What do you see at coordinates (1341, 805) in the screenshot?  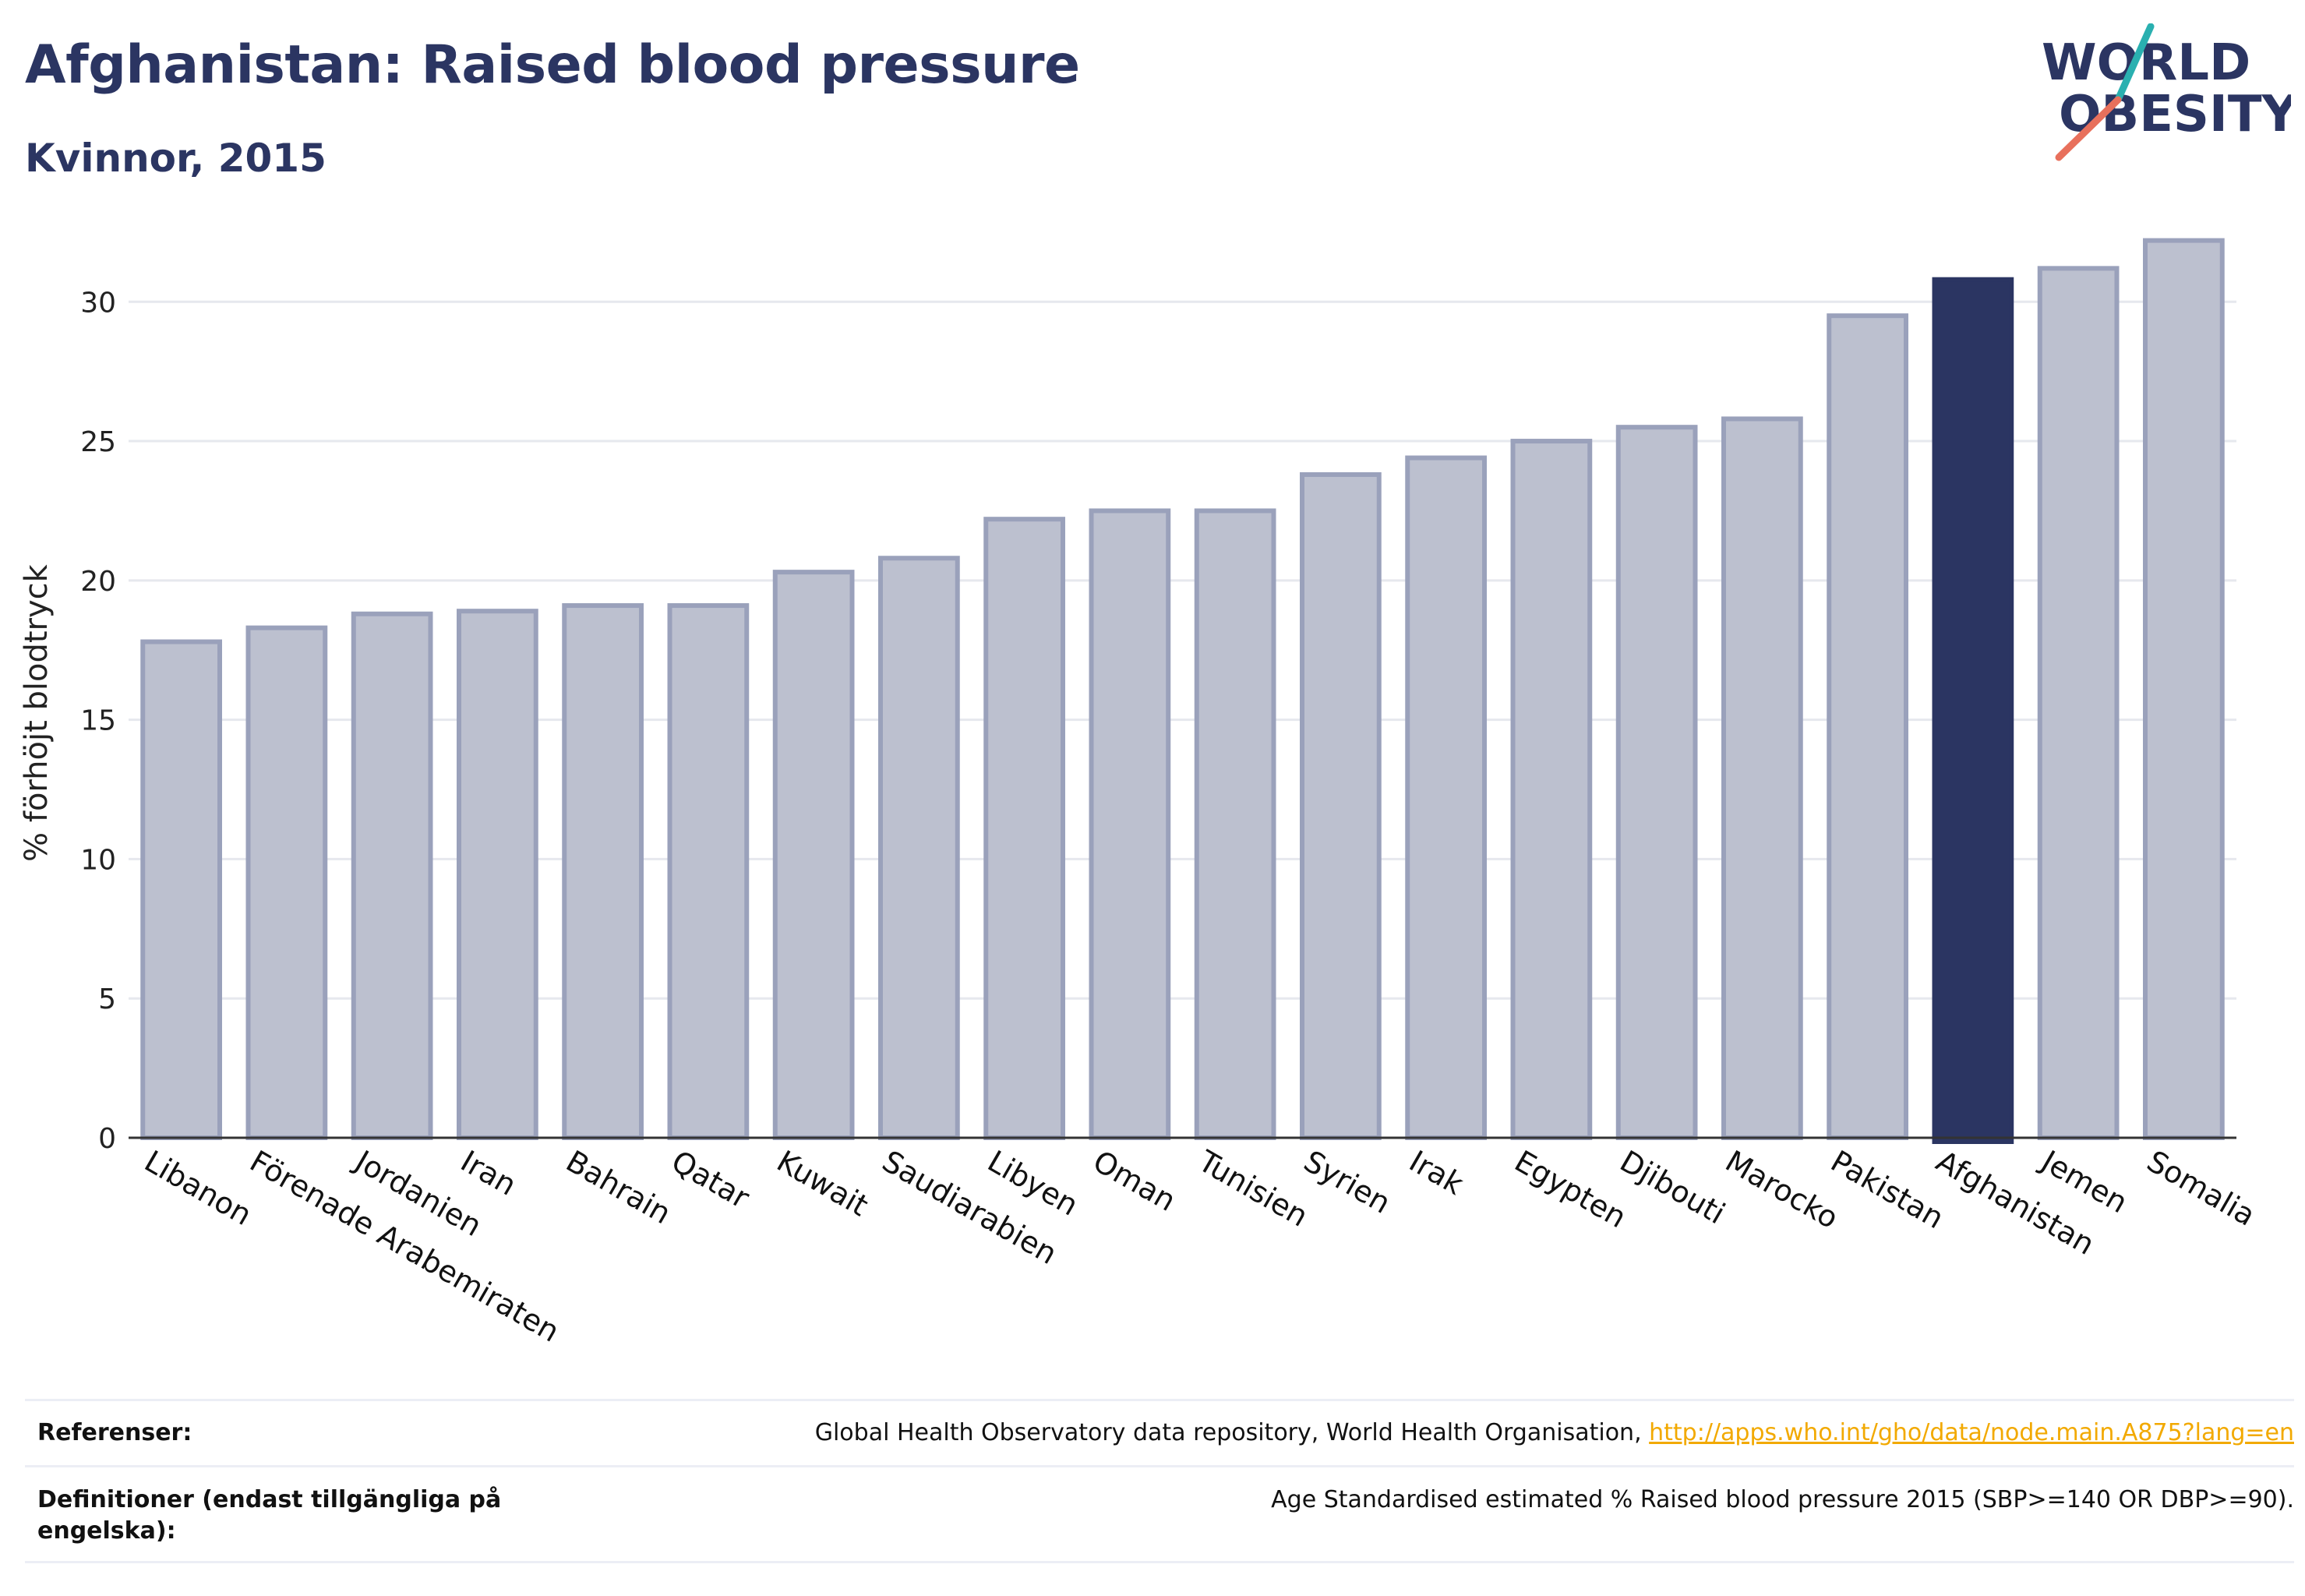 I see `bar-syrien` at bounding box center [1341, 805].